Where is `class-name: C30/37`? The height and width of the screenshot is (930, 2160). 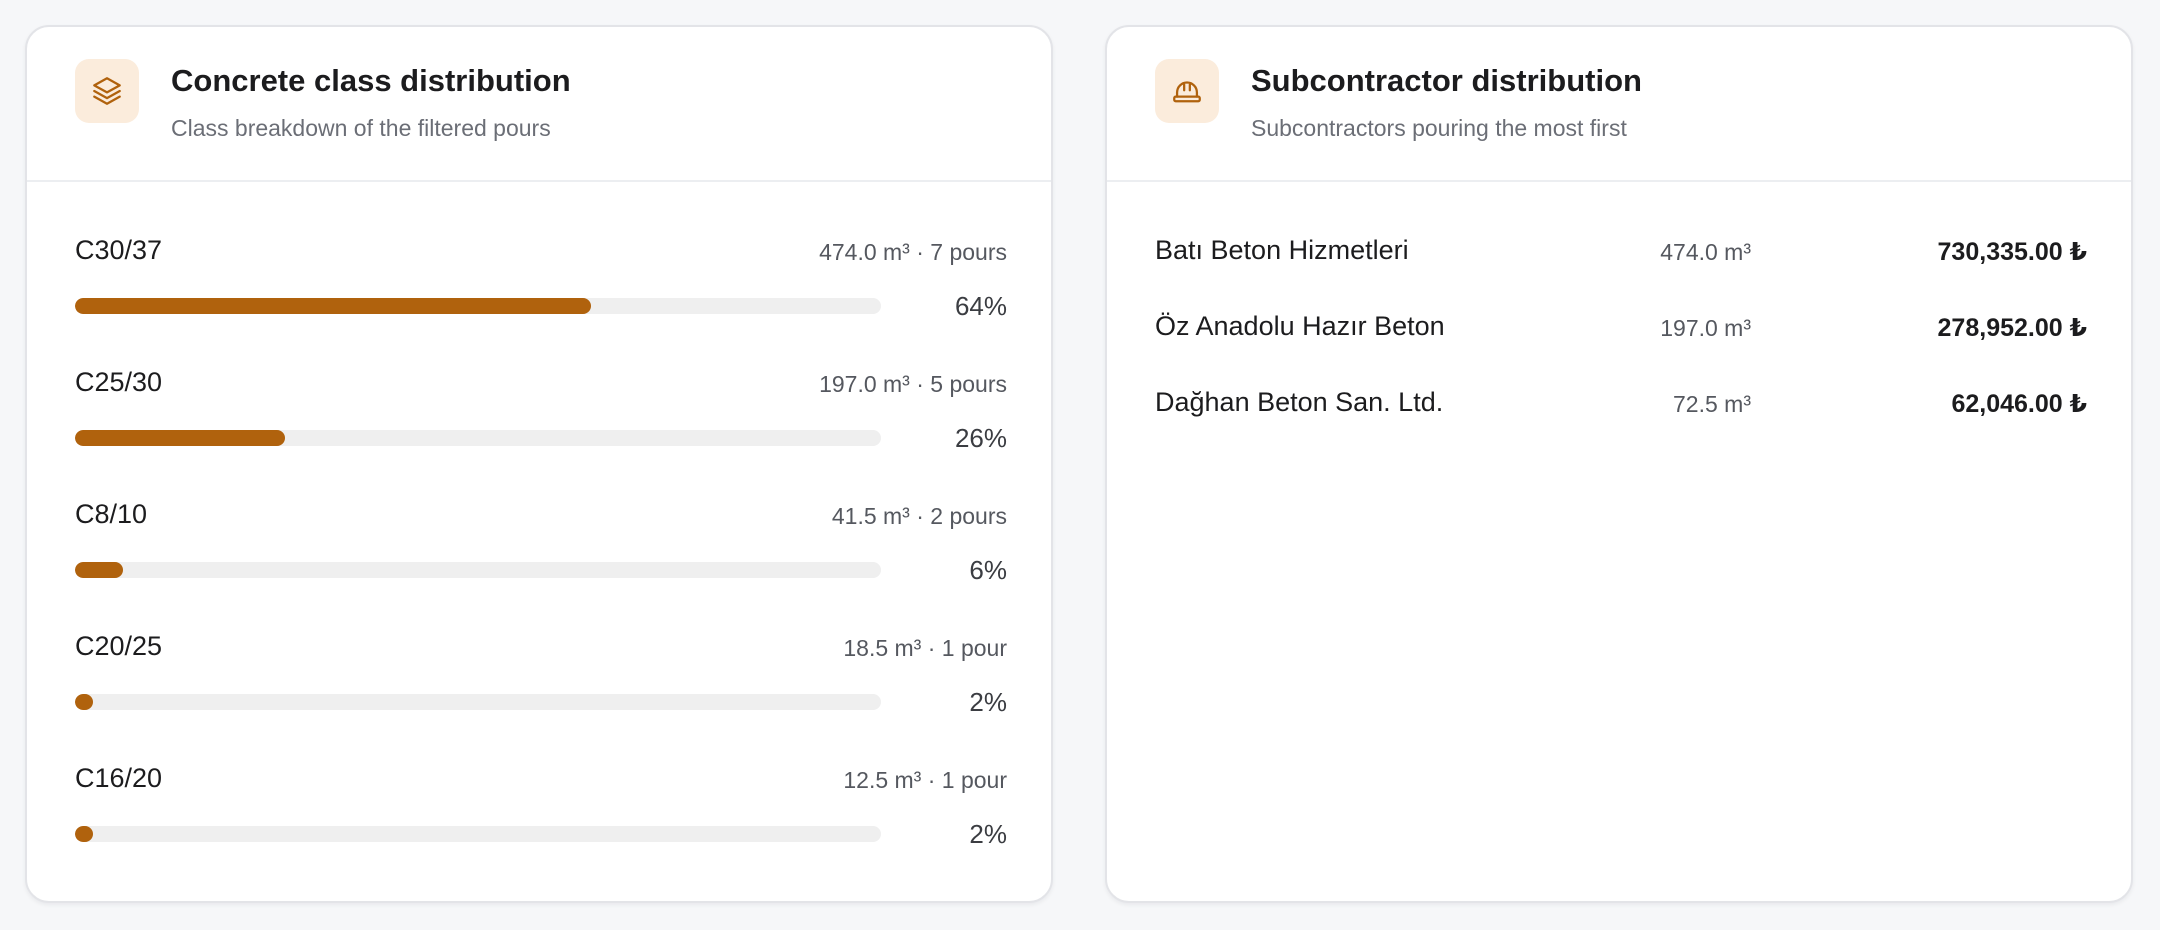
class-name: C30/37 is located at coordinates (119, 250).